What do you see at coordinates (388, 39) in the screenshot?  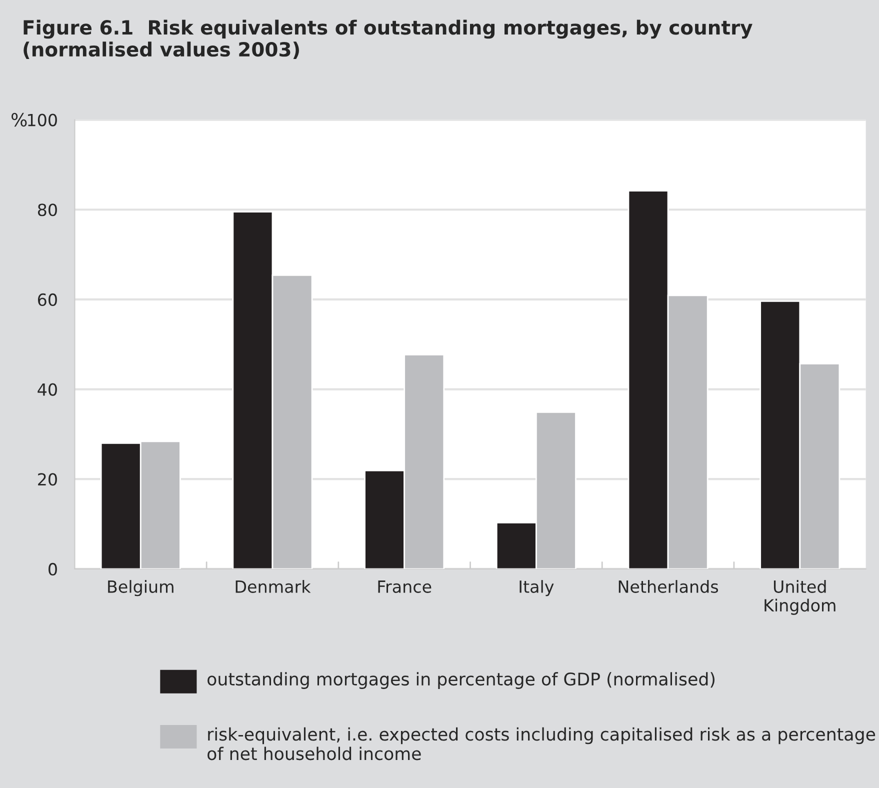 I see `chart-title: Figure 6.1 Risk equivalents of outstanding mortgages, by country (normalised values 2003)` at bounding box center [388, 39].